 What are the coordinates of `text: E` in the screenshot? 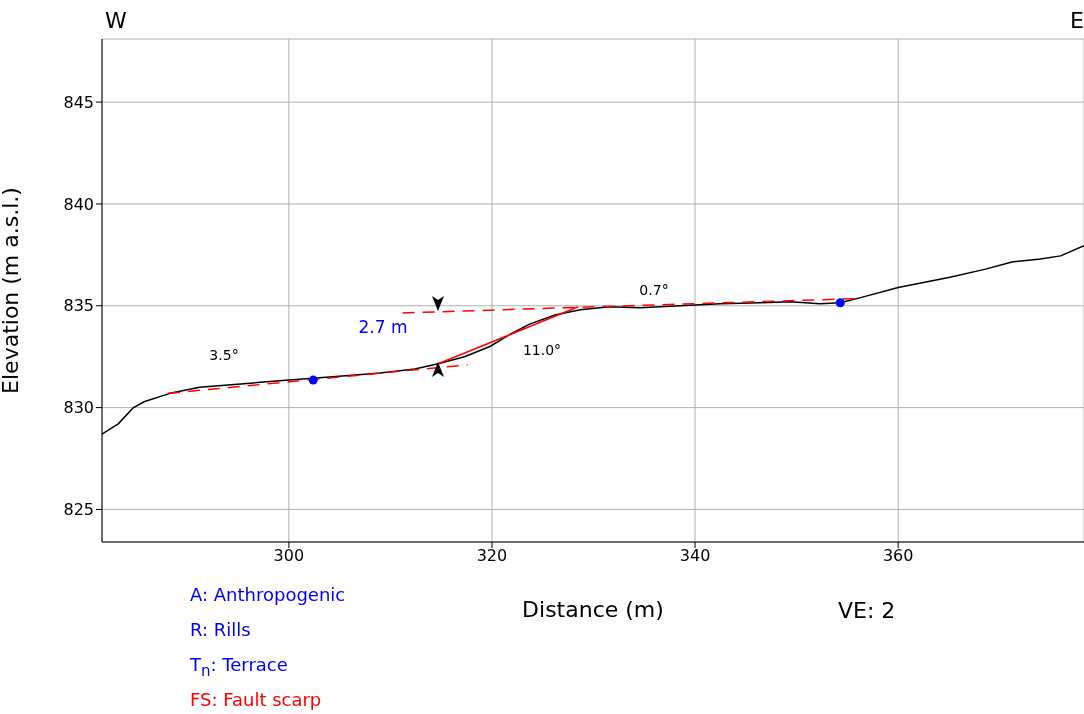 It's located at (1077, 20).